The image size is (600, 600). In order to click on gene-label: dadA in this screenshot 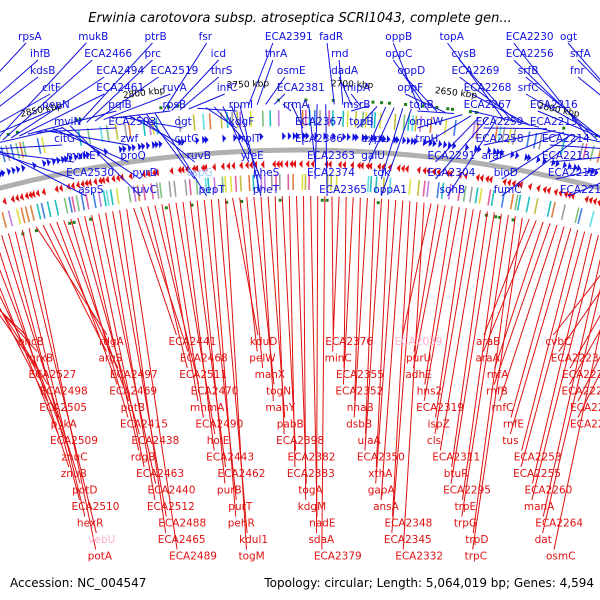, I will do `click(345, 71)`.